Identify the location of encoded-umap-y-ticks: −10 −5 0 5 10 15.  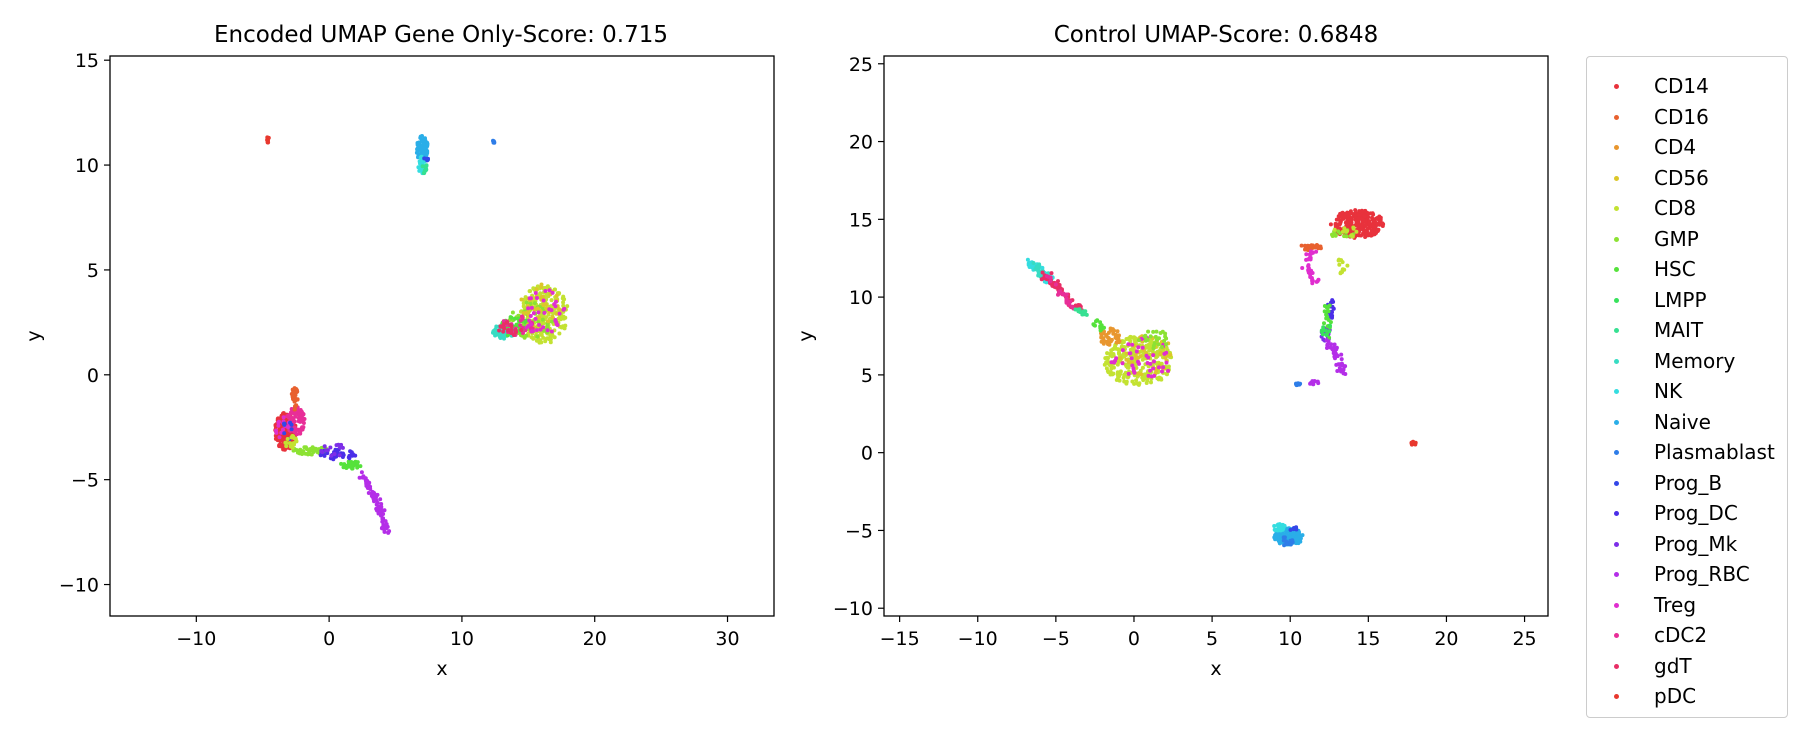
(84, 323).